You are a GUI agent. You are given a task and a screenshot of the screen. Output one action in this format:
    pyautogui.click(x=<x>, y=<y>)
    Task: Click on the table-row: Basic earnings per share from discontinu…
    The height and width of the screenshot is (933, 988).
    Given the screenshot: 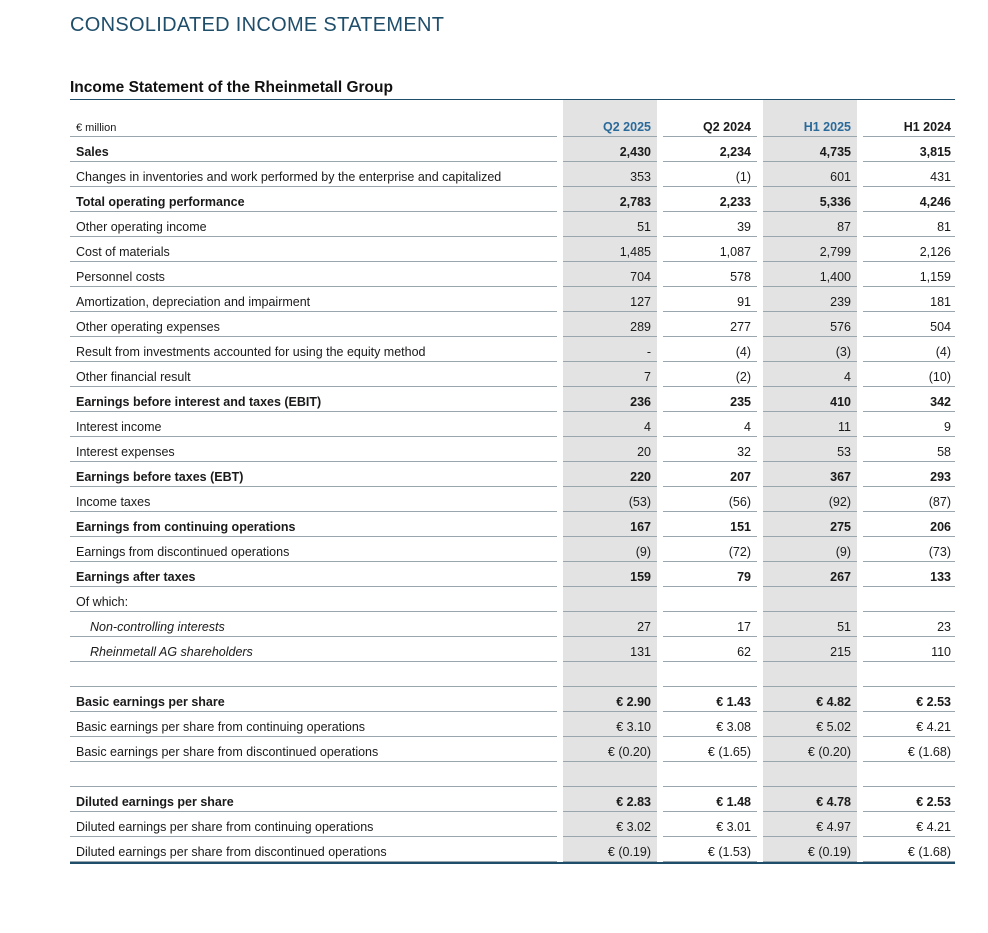 What is the action you would take?
    pyautogui.click(x=512, y=749)
    